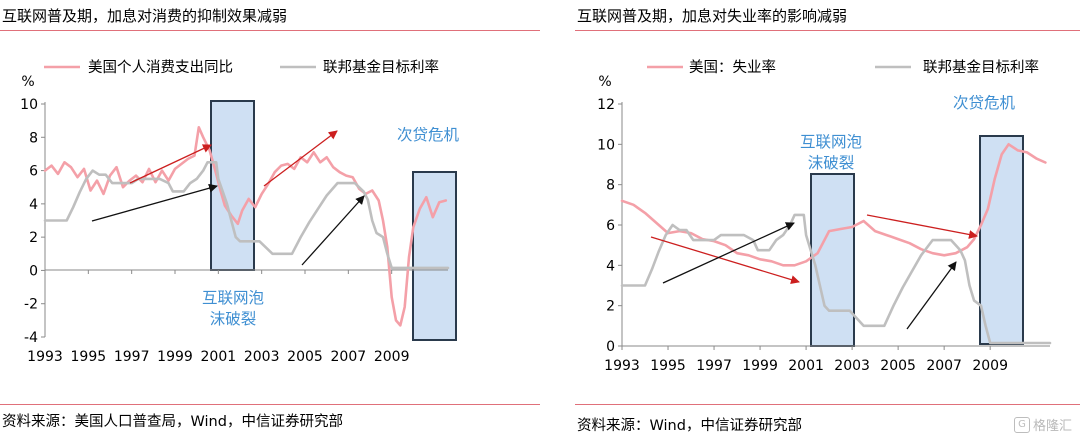 The height and width of the screenshot is (440, 1080). I want to click on right-annotation-1-line-1: 互联网泡, so click(831, 142).